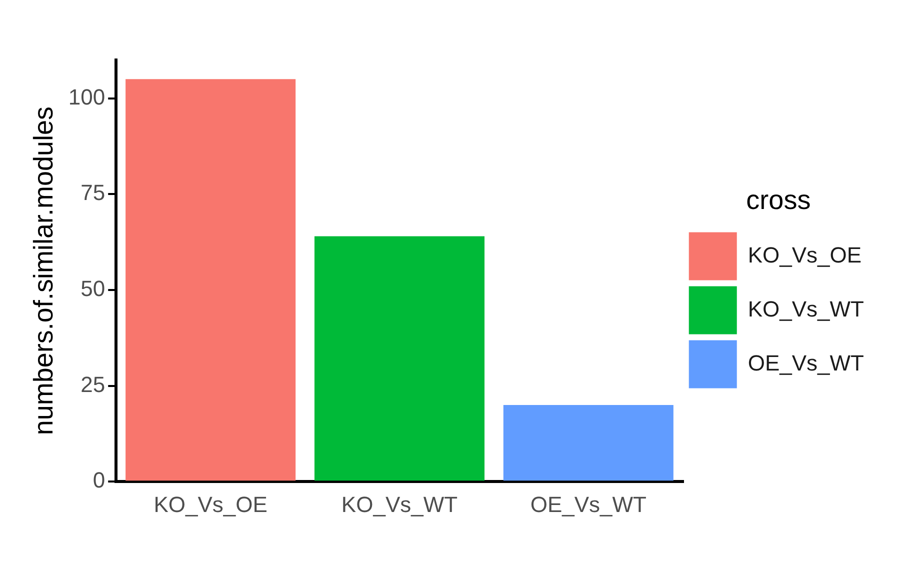  Describe the element at coordinates (805, 255) in the screenshot. I see `legend-label: KO_Vs_OE` at that location.